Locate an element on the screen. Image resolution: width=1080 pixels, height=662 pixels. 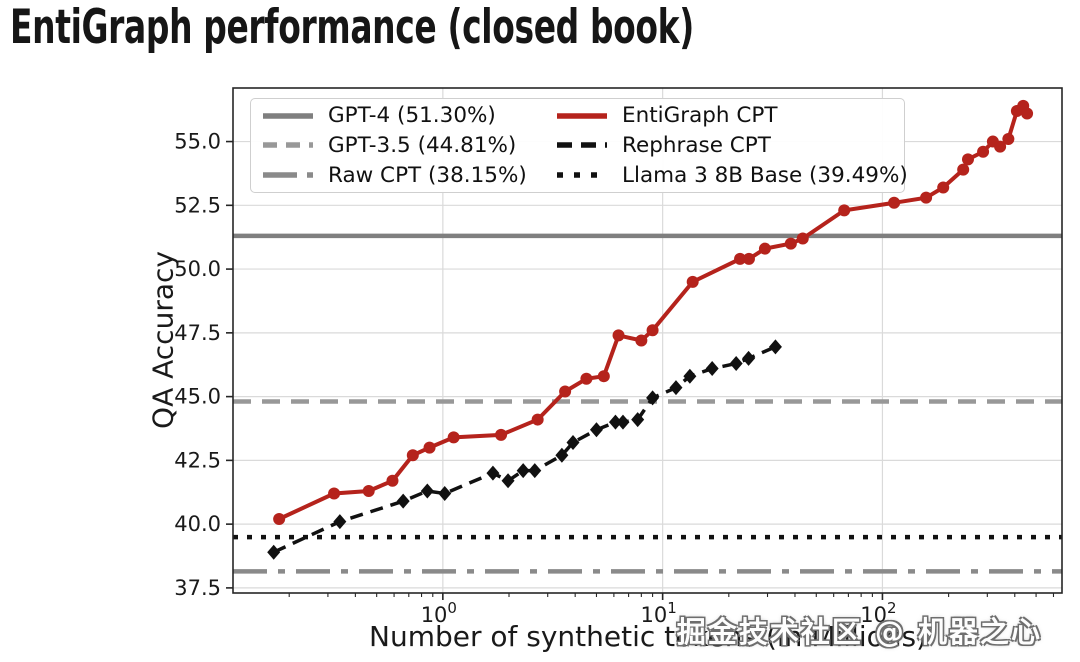
legend-label: GPT-3.5 (44.81%) is located at coordinates (422, 145).